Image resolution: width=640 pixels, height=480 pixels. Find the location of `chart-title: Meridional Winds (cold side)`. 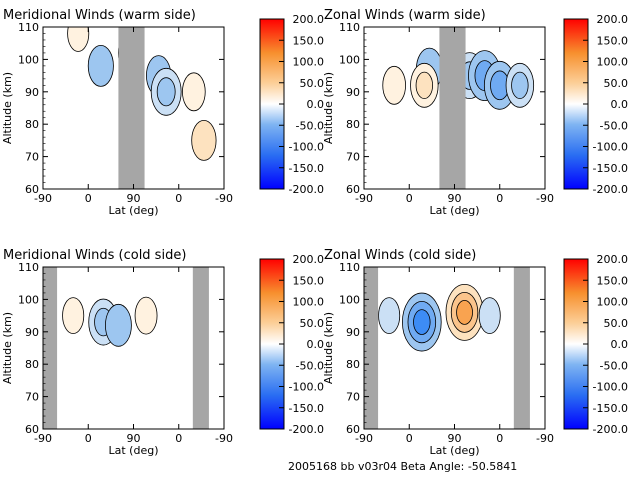

chart-title: Meridional Winds (cold side) is located at coordinates (94, 255).